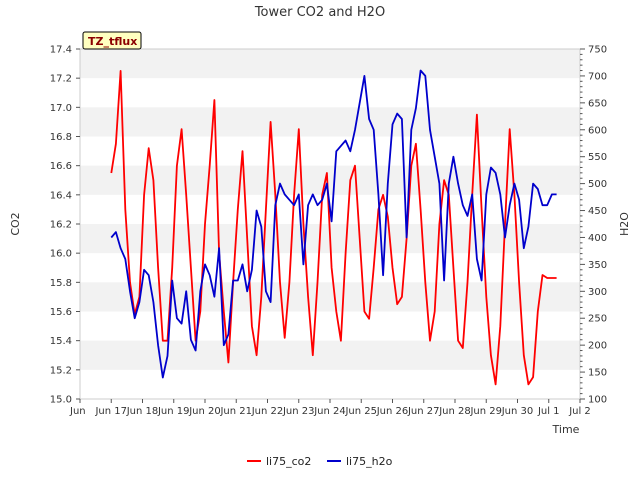 This screenshot has height=480, width=640. What do you see at coordinates (597, 400) in the screenshot?
I see `right-tick-label: 100` at bounding box center [597, 400].